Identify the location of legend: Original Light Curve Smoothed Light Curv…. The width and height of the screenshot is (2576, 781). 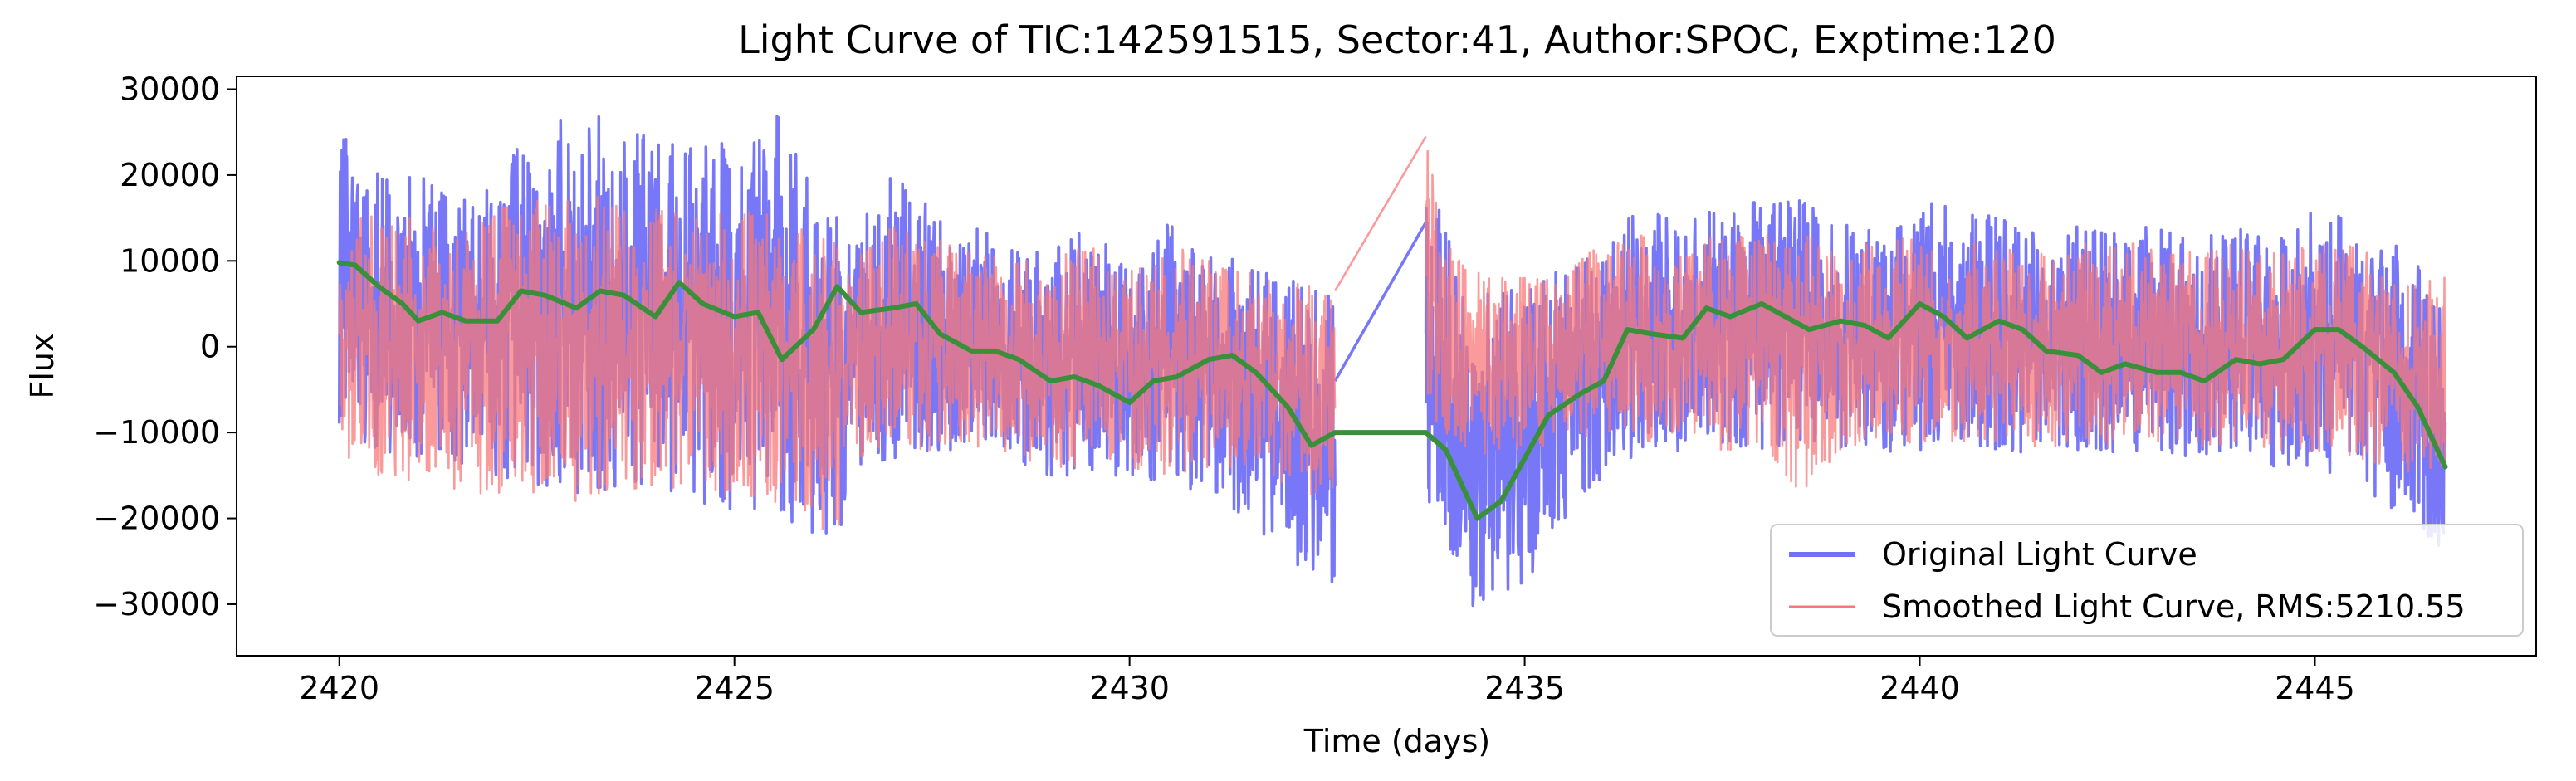
(2147, 580).